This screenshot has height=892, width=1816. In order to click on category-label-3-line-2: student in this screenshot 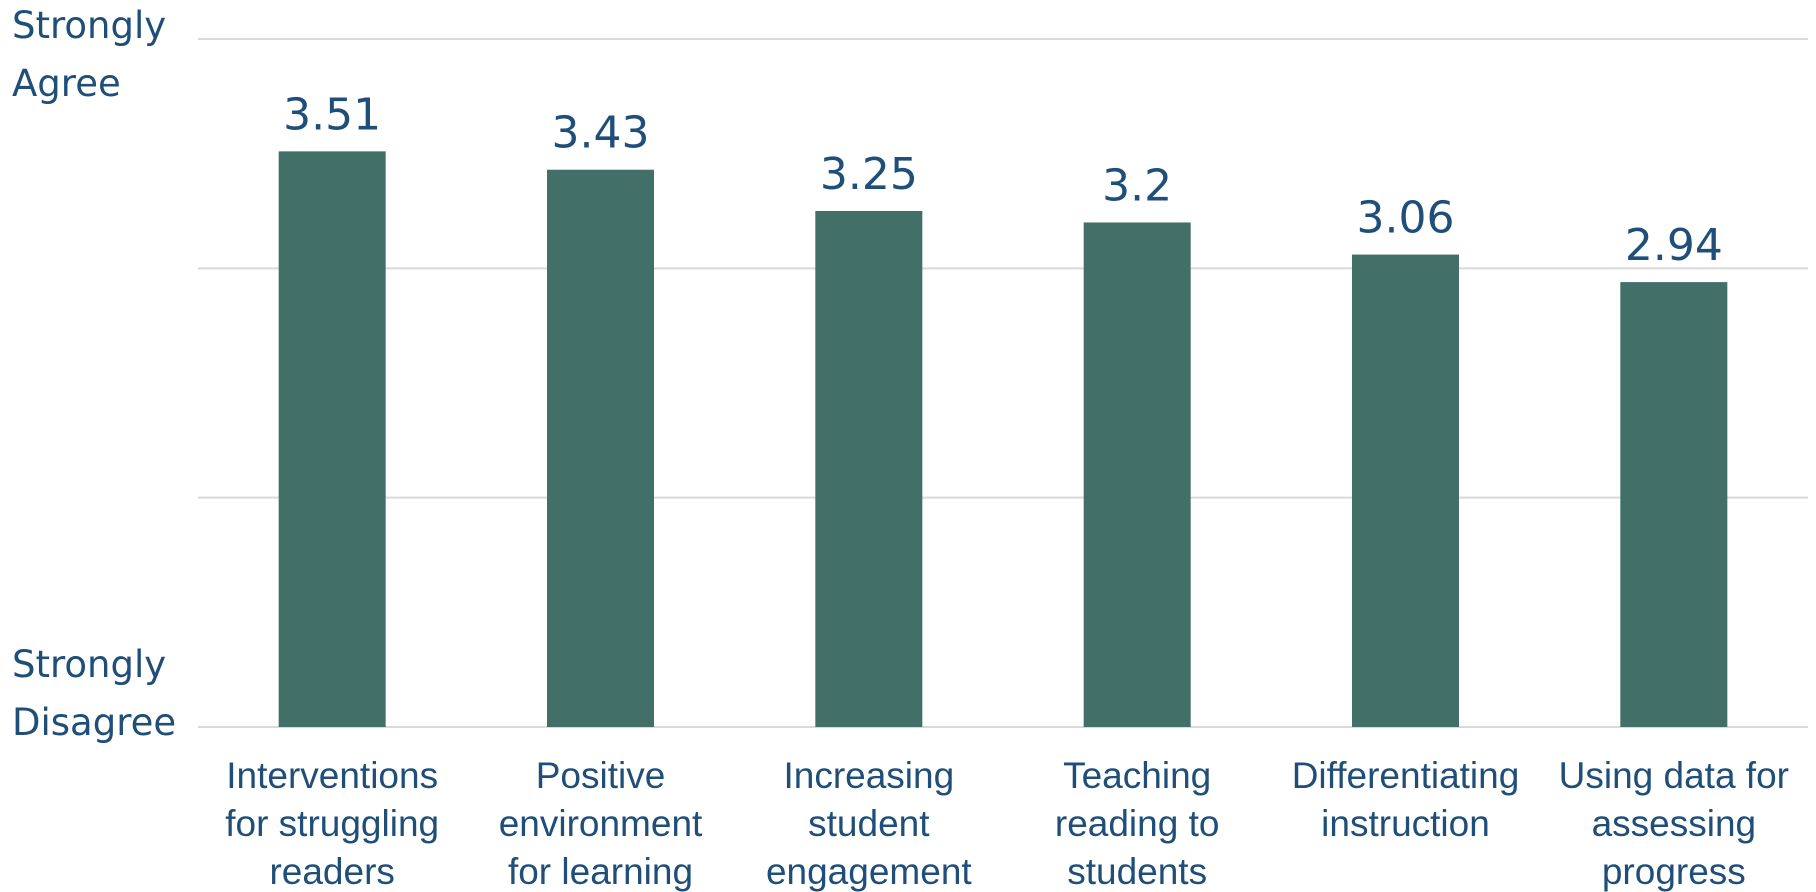, I will do `click(869, 823)`.